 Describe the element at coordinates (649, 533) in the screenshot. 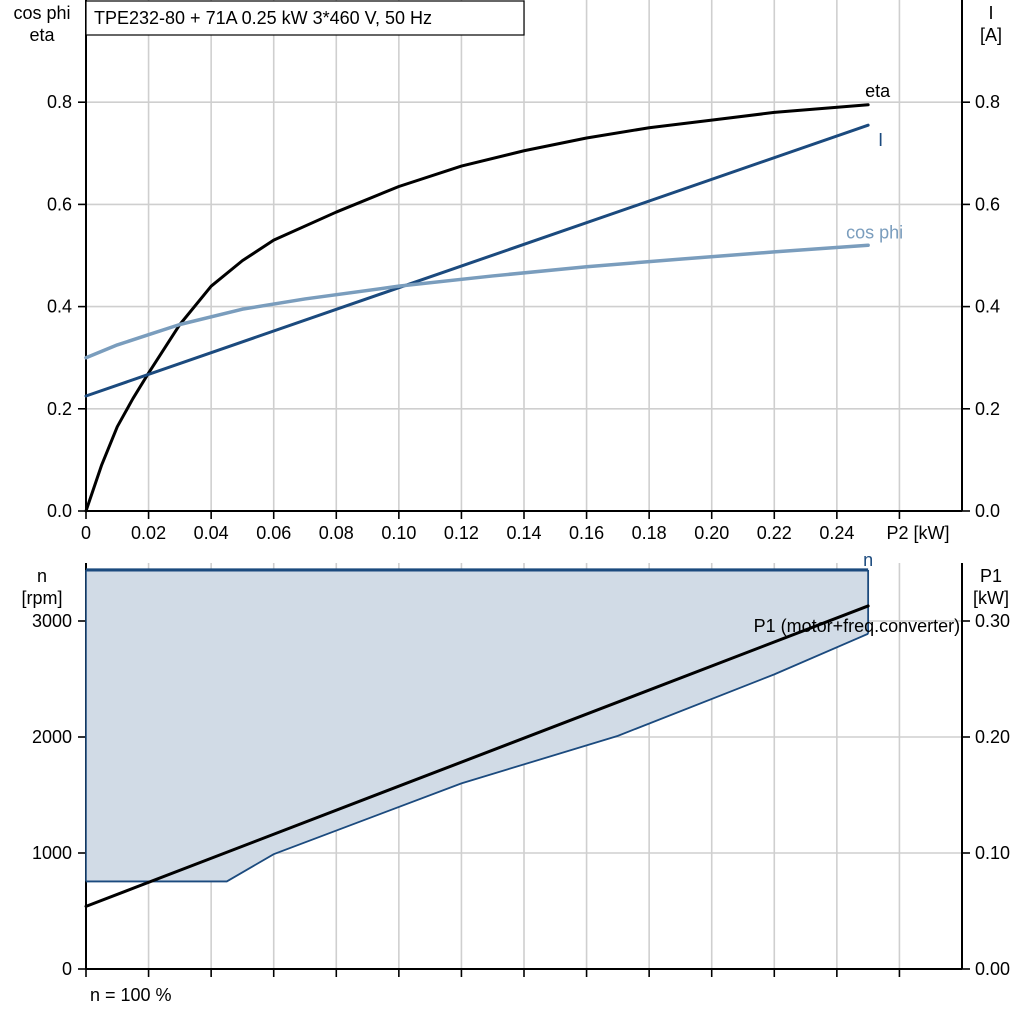

I see `x-tick-label: 0.18` at that location.